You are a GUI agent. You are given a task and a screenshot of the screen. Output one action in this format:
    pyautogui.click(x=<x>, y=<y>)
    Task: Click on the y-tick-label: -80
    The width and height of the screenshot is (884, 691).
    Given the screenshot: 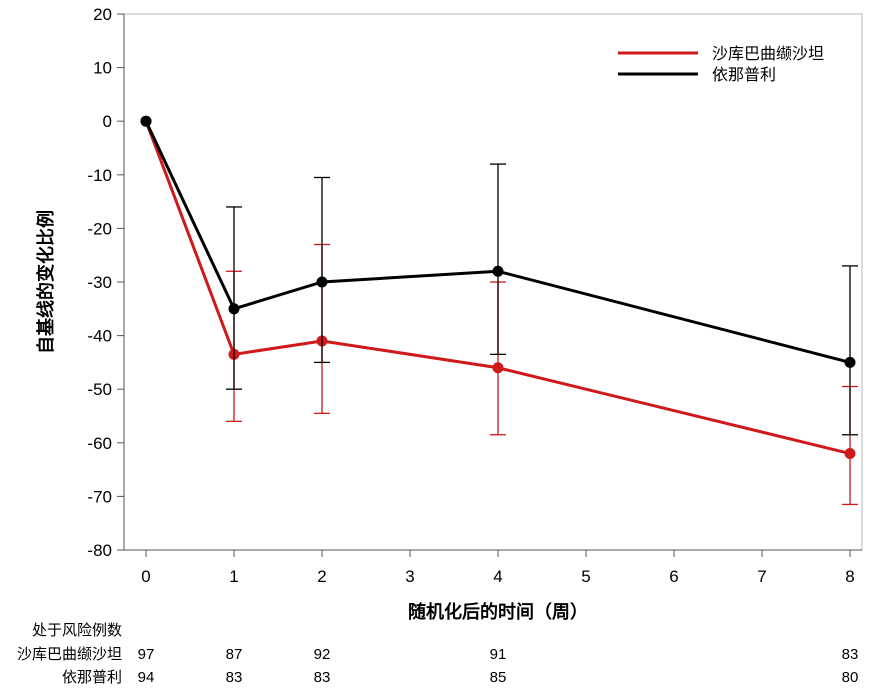 What is the action you would take?
    pyautogui.click(x=99, y=550)
    